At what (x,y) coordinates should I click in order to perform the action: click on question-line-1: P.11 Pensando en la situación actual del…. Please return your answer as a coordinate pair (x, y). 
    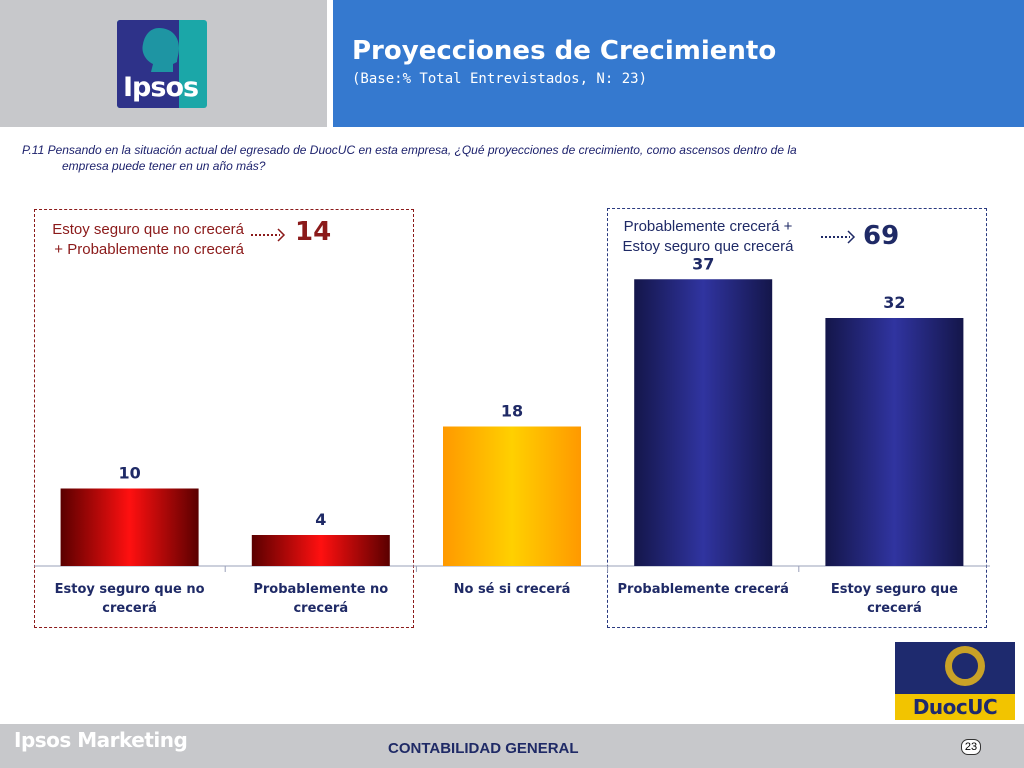
    Looking at the image, I should click on (409, 150).